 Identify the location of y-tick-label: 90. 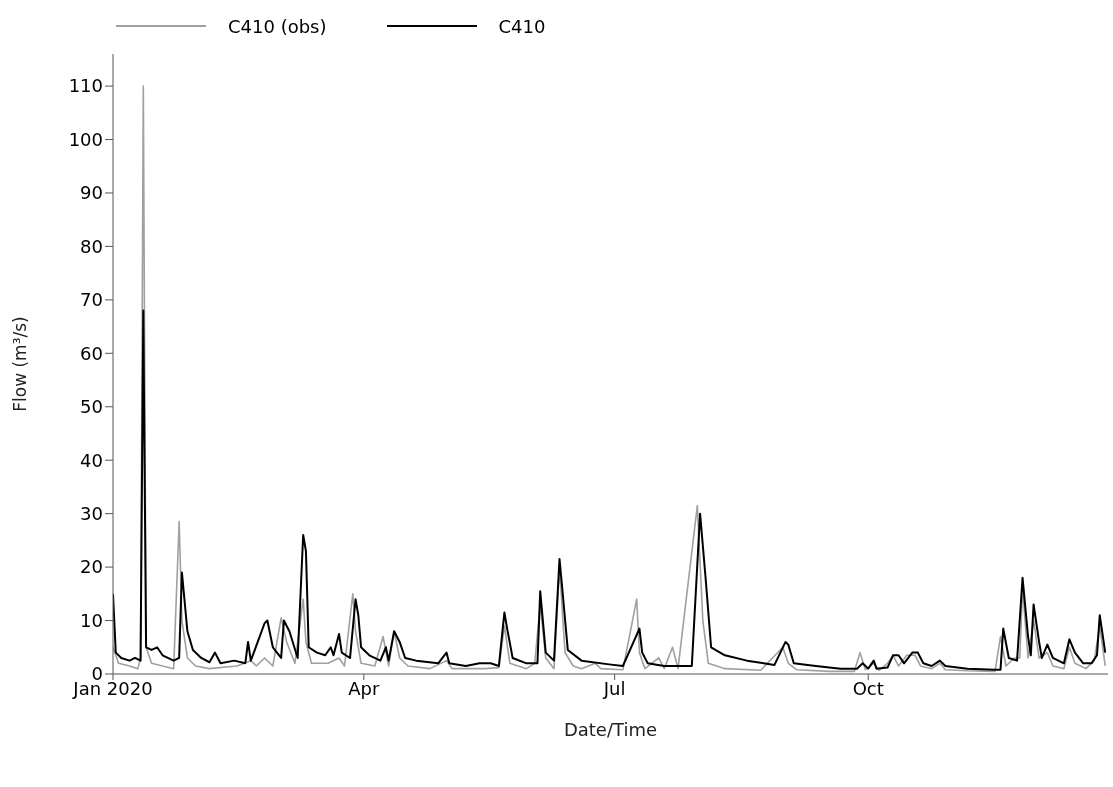
(91, 193).